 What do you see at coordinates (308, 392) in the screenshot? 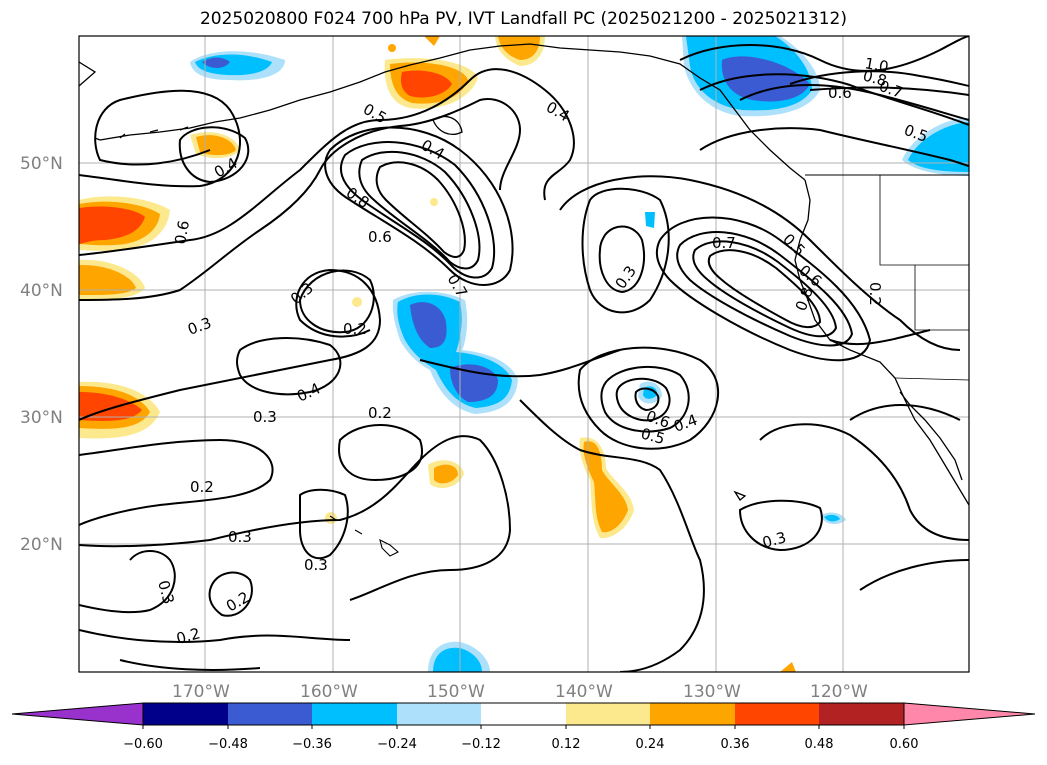
I see `contour-label: 0.4` at bounding box center [308, 392].